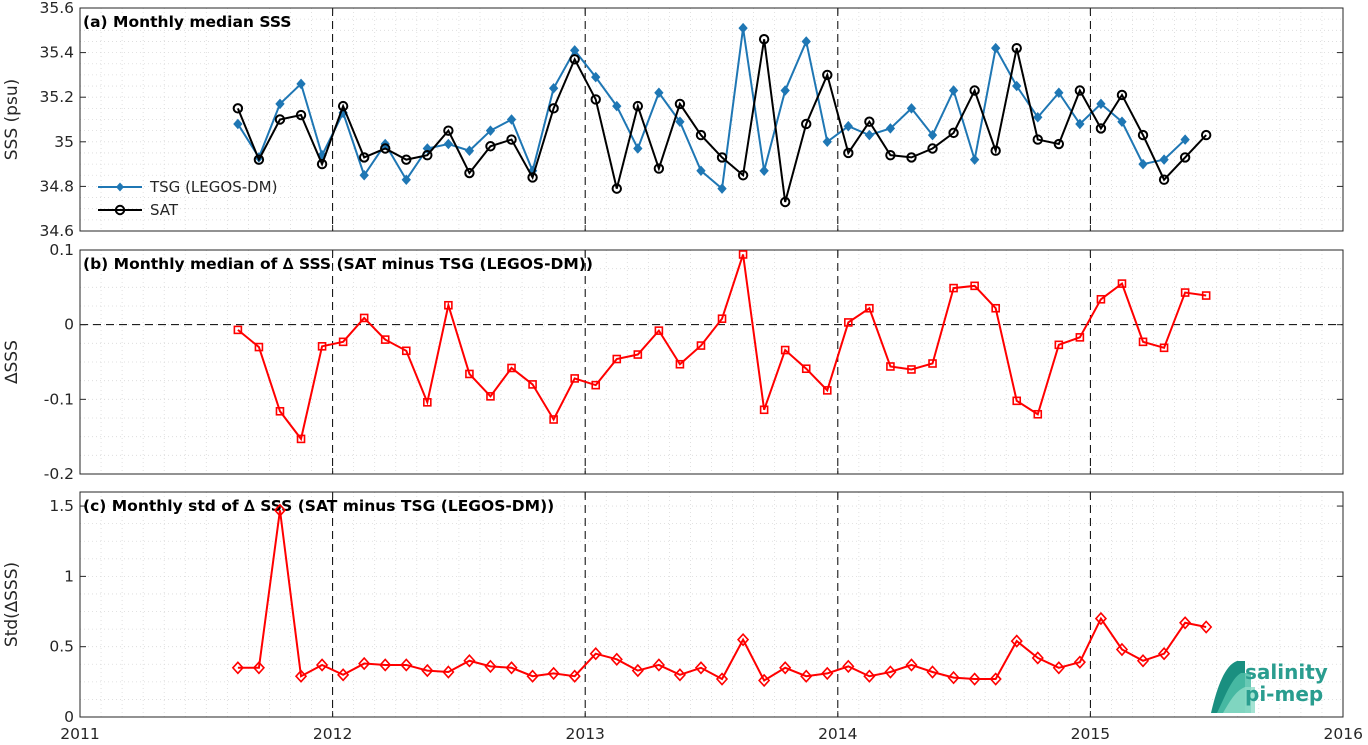  I want to click on y-tick-label: 0.5, so click(61, 647).